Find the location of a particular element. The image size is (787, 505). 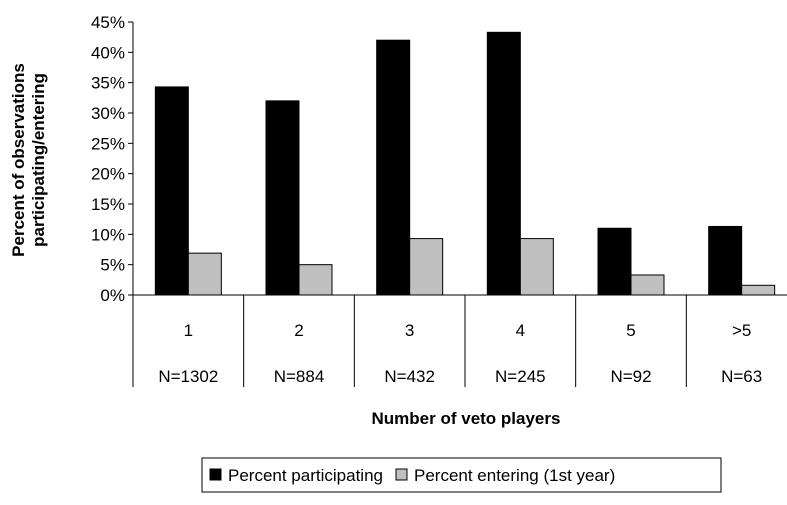

sample-size-label: N=884 is located at coordinates (299, 376).